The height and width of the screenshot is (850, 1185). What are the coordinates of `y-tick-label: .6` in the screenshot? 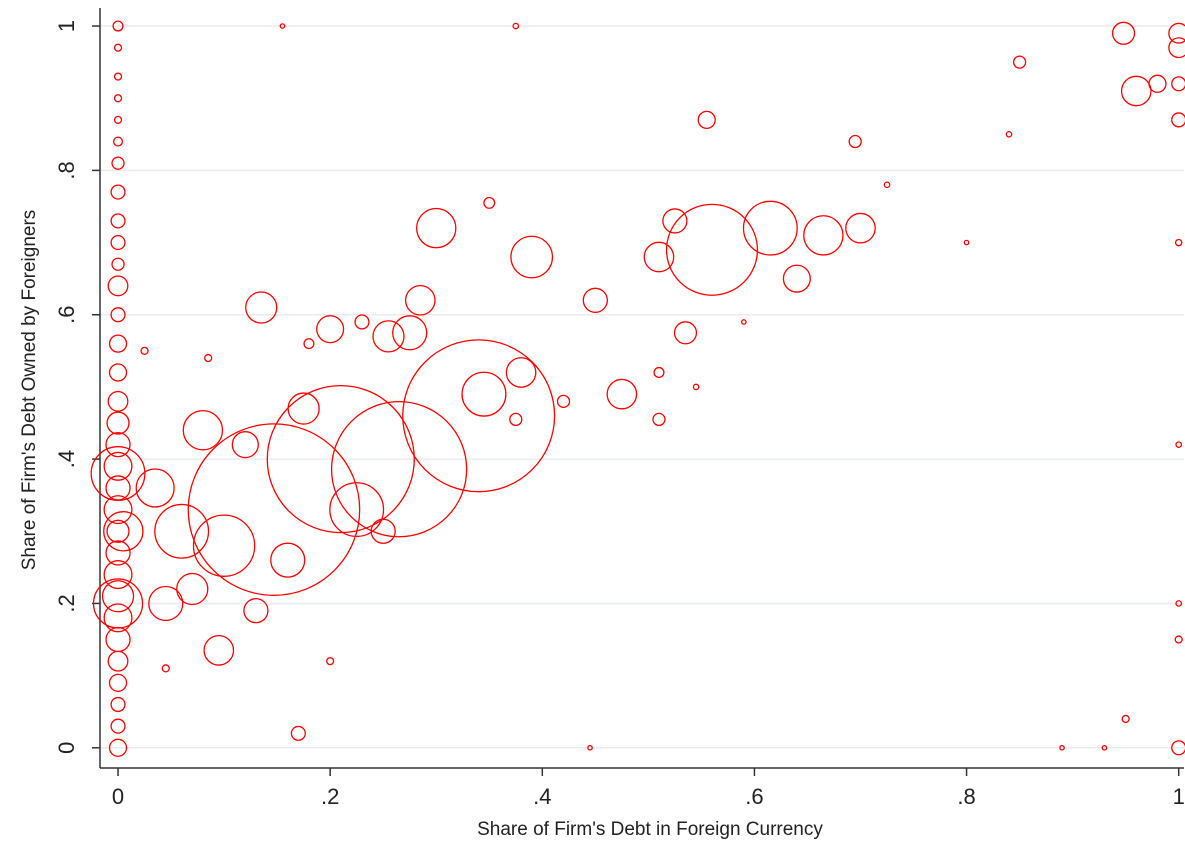 It's located at (66, 315).